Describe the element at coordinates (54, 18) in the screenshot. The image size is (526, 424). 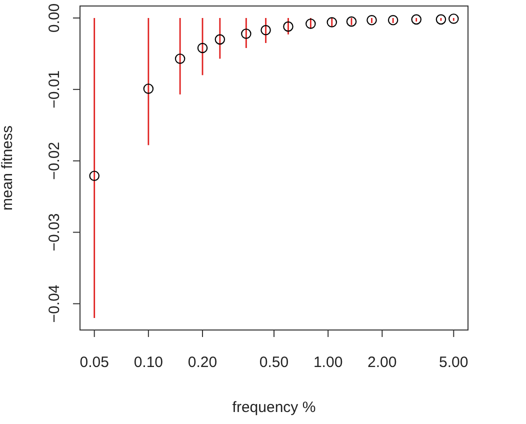
I see `y-tick-label: 0.00` at that location.